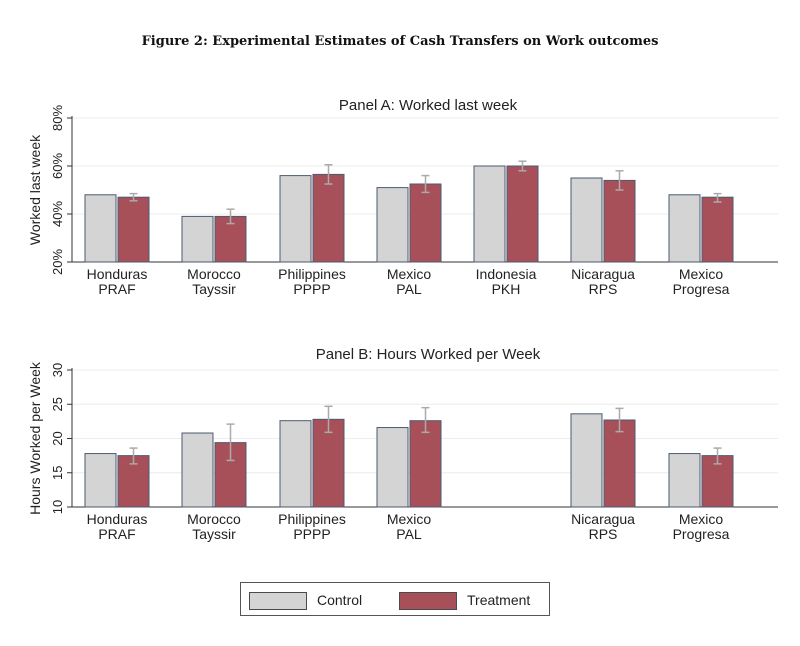 Image resolution: width=800 pixels, height=646 pixels. Describe the element at coordinates (428, 105) in the screenshot. I see `panel-title: Panel A: Worked last week` at that location.